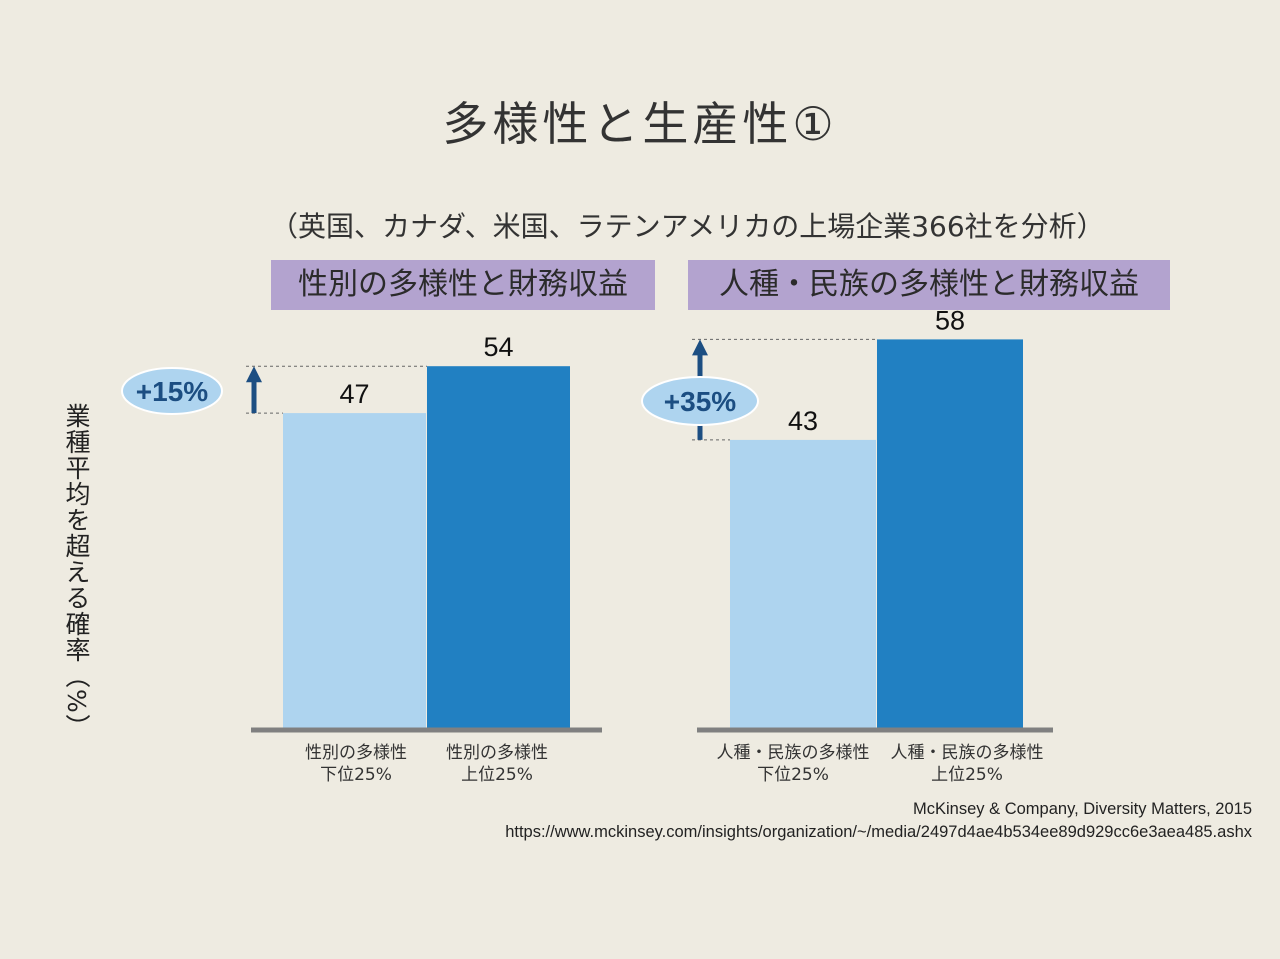 The image size is (1280, 959). Describe the element at coordinates (498, 347) in the screenshot. I see `data-label: 54` at that location.